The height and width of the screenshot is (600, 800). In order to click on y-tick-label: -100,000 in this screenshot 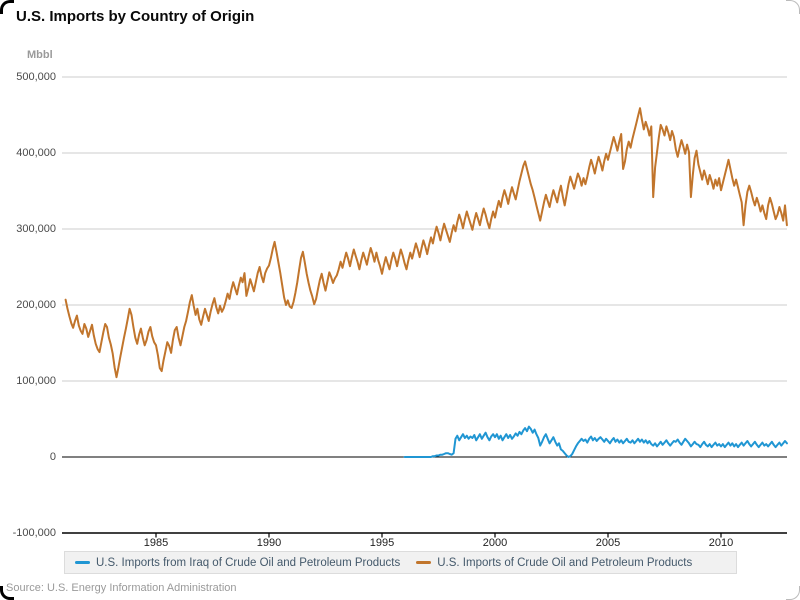, I will do `click(34, 532)`.